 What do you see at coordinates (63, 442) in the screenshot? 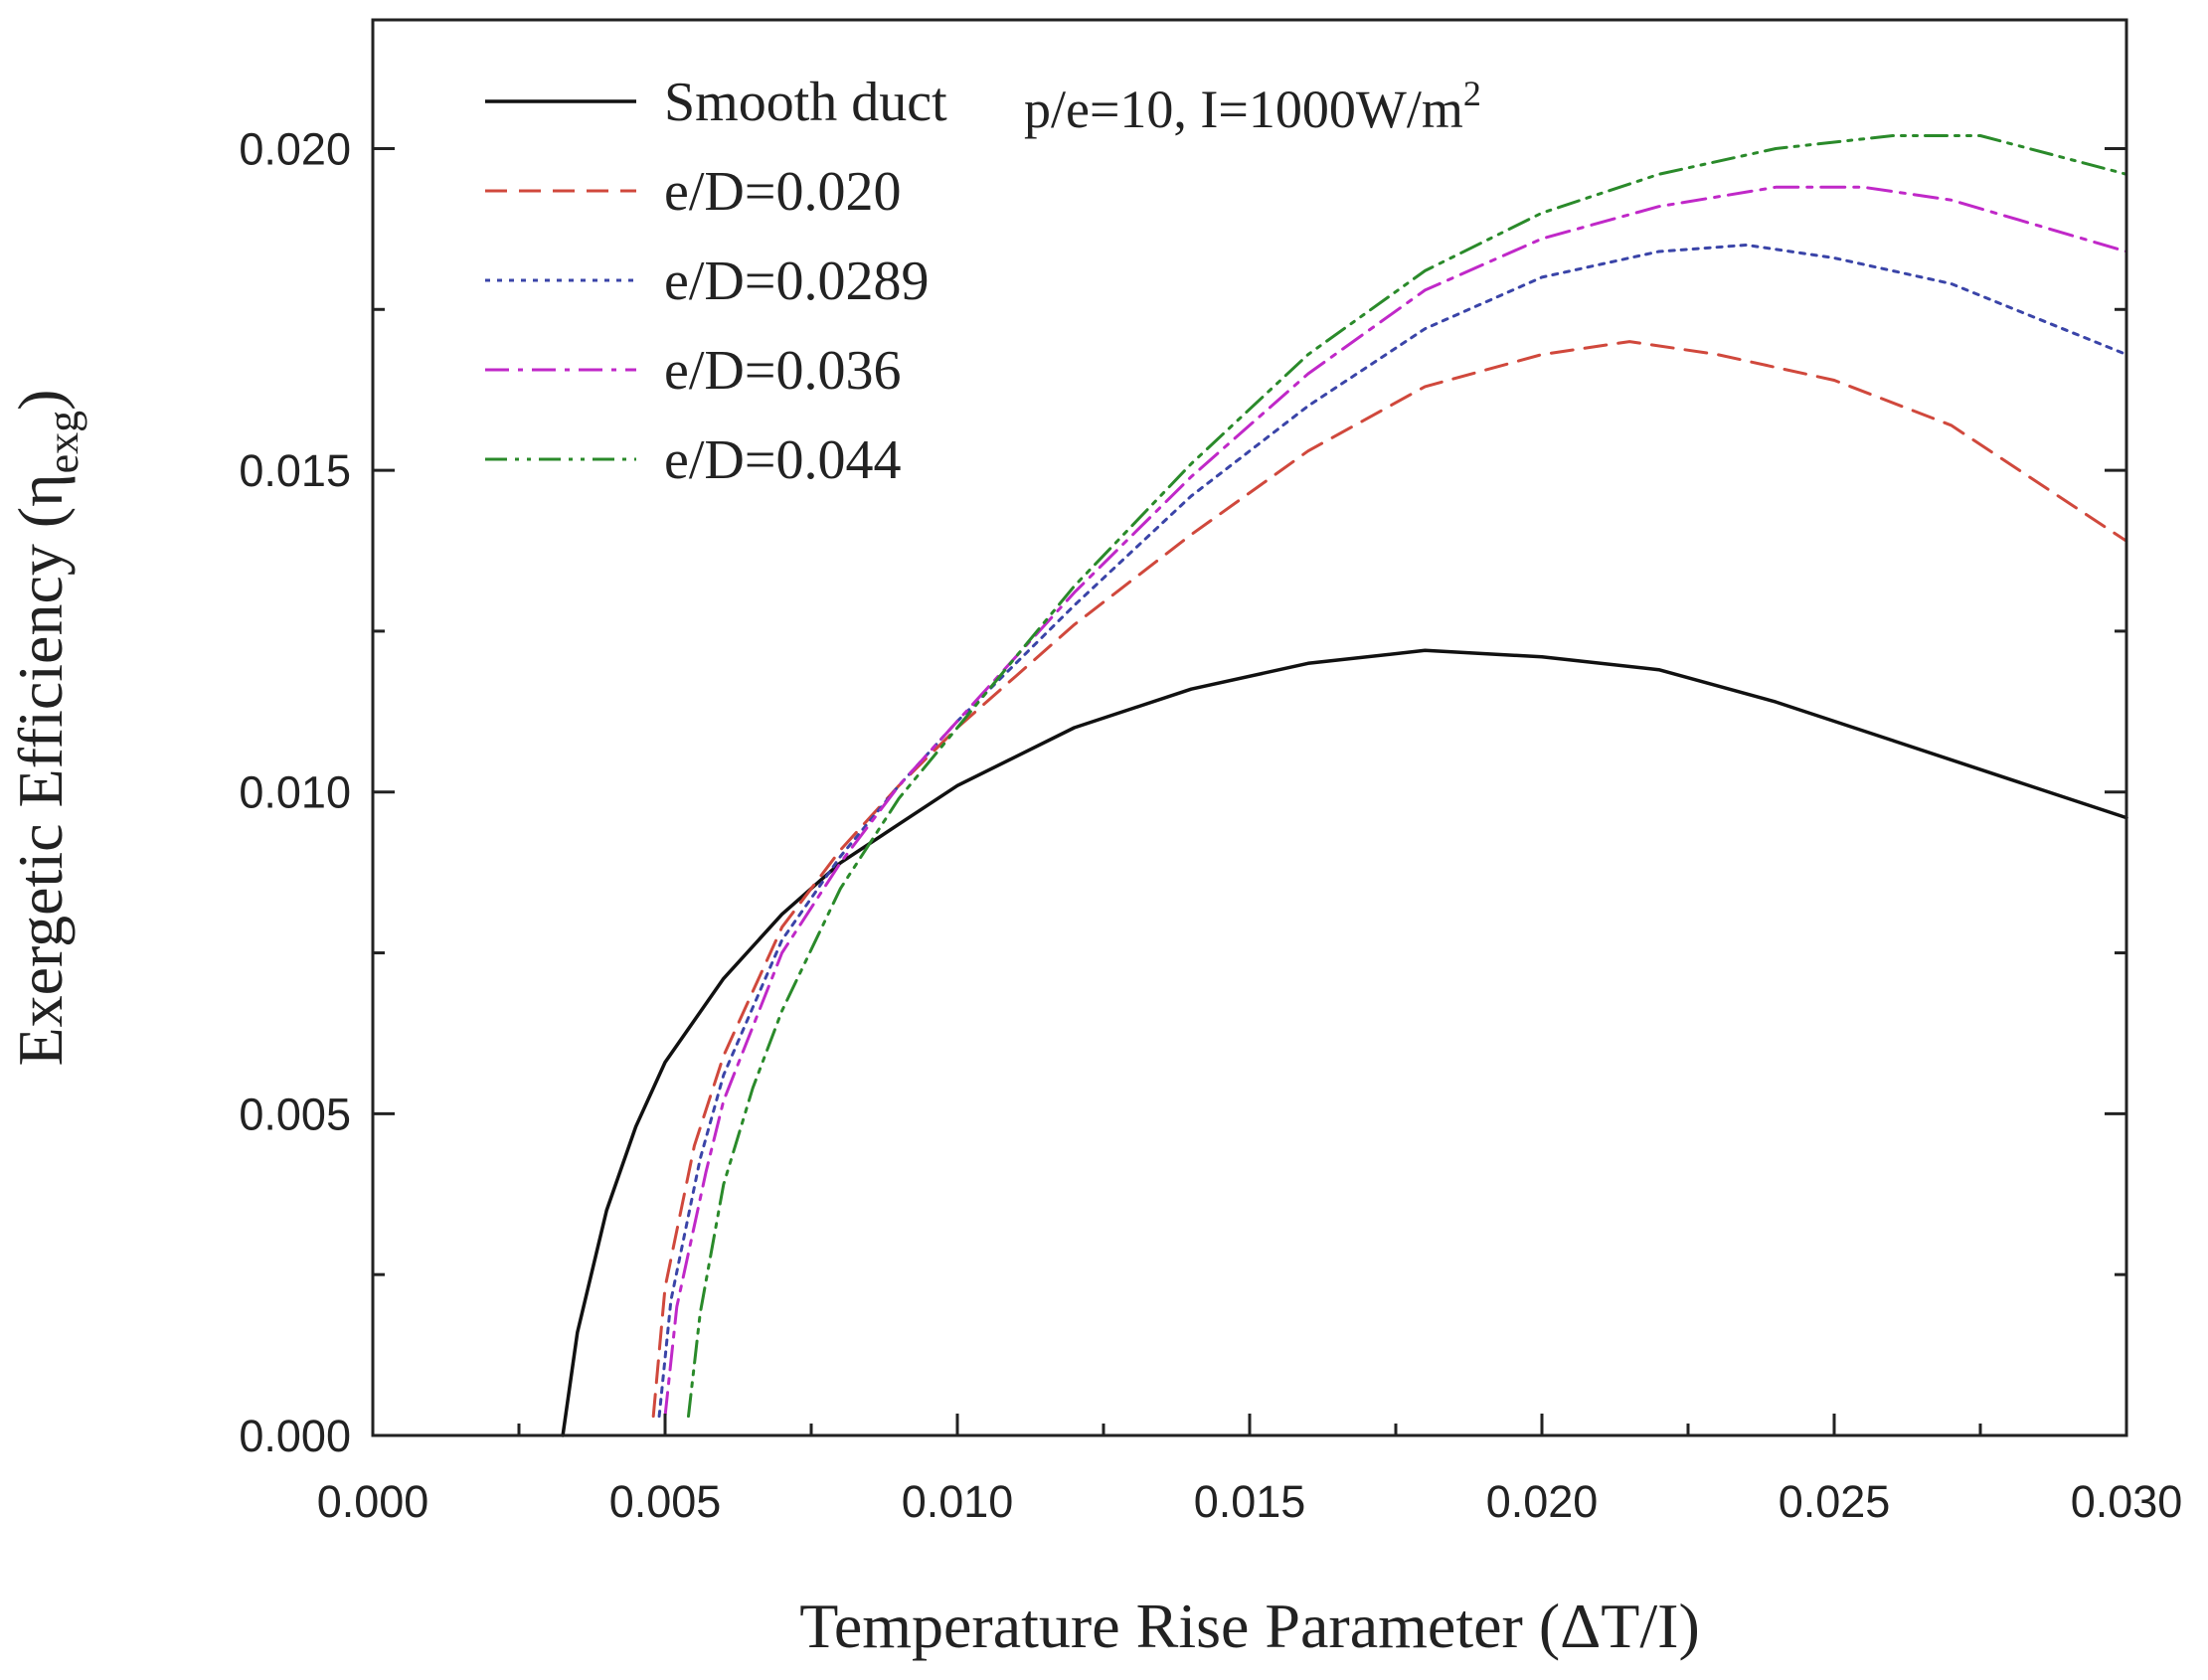
I see `y-axis-title-subscript: exg` at bounding box center [63, 442].